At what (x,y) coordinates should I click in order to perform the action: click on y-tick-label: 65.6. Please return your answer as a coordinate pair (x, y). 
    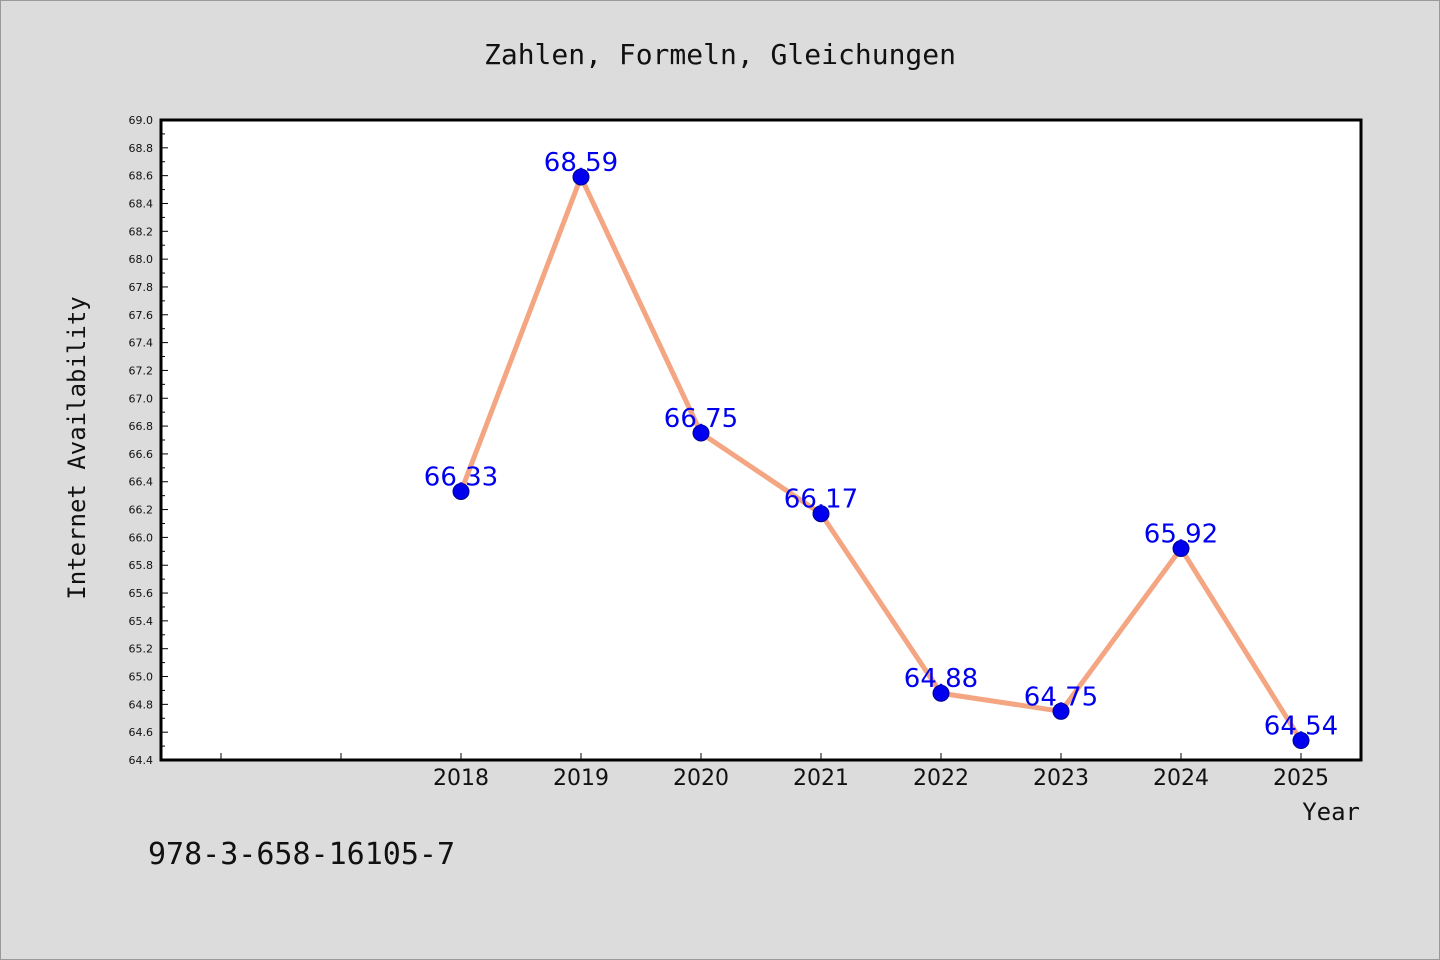
    Looking at the image, I should click on (141, 593).